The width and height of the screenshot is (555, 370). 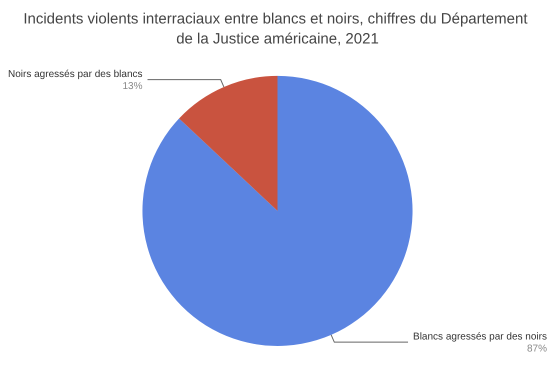 What do you see at coordinates (75, 74) in the screenshot?
I see `slice-label: Noirs agressés par des blancs` at bounding box center [75, 74].